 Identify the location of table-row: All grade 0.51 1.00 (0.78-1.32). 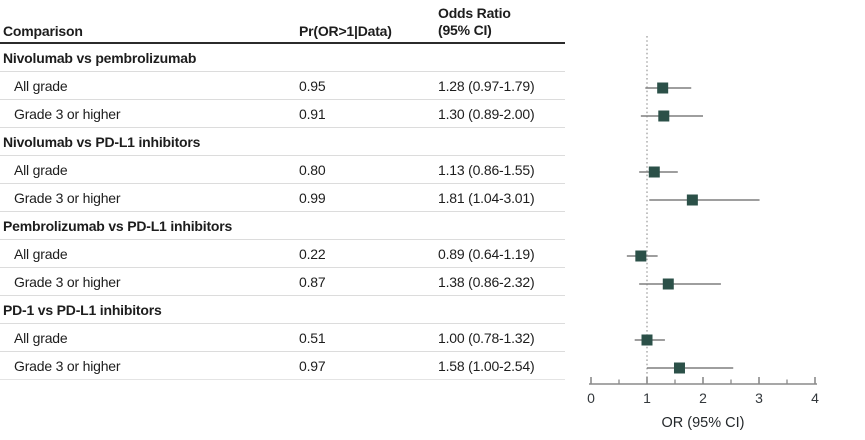
(282, 338).